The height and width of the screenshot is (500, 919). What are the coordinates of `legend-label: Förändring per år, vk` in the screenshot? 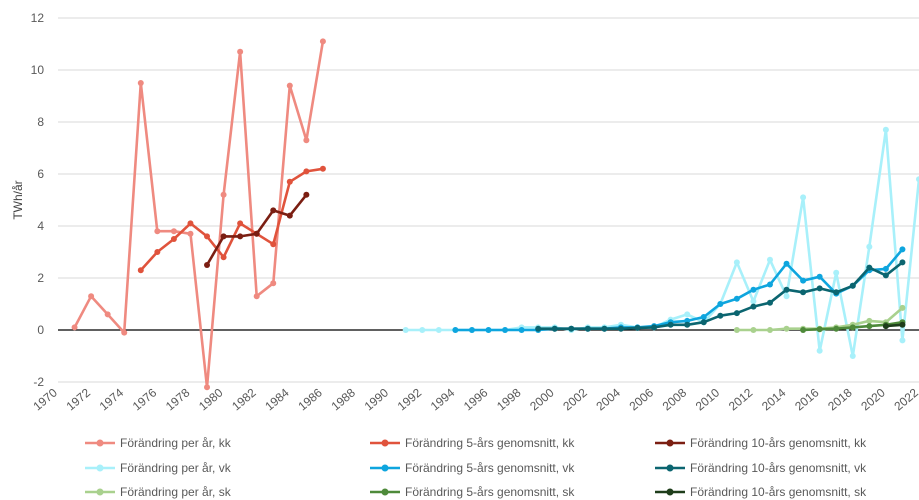 It's located at (176, 468).